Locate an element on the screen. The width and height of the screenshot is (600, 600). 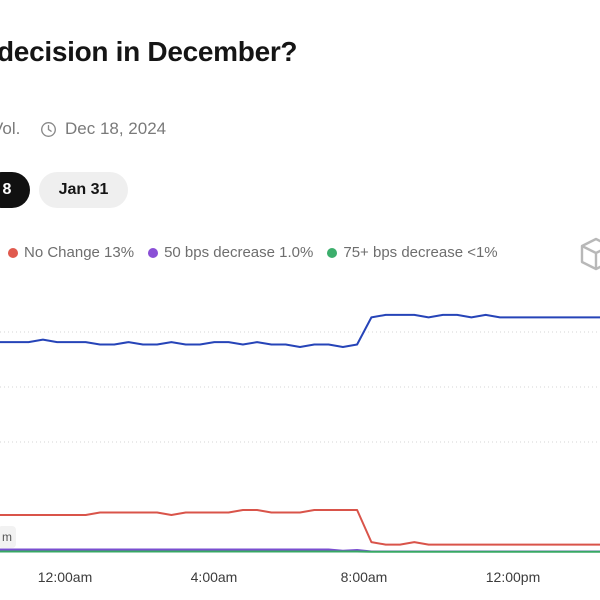
legend-label-no-change: No Change 13% is located at coordinates (79, 252).